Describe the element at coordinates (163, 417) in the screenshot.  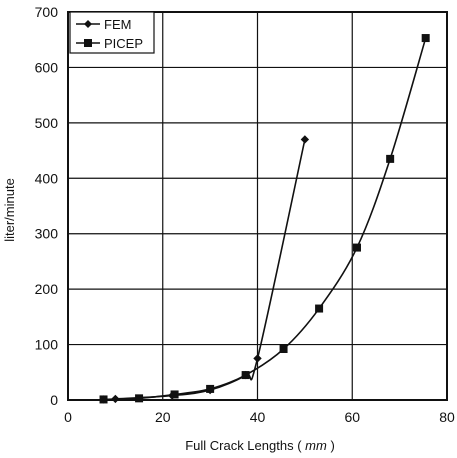
I see `x-tick-label-20: 20` at that location.